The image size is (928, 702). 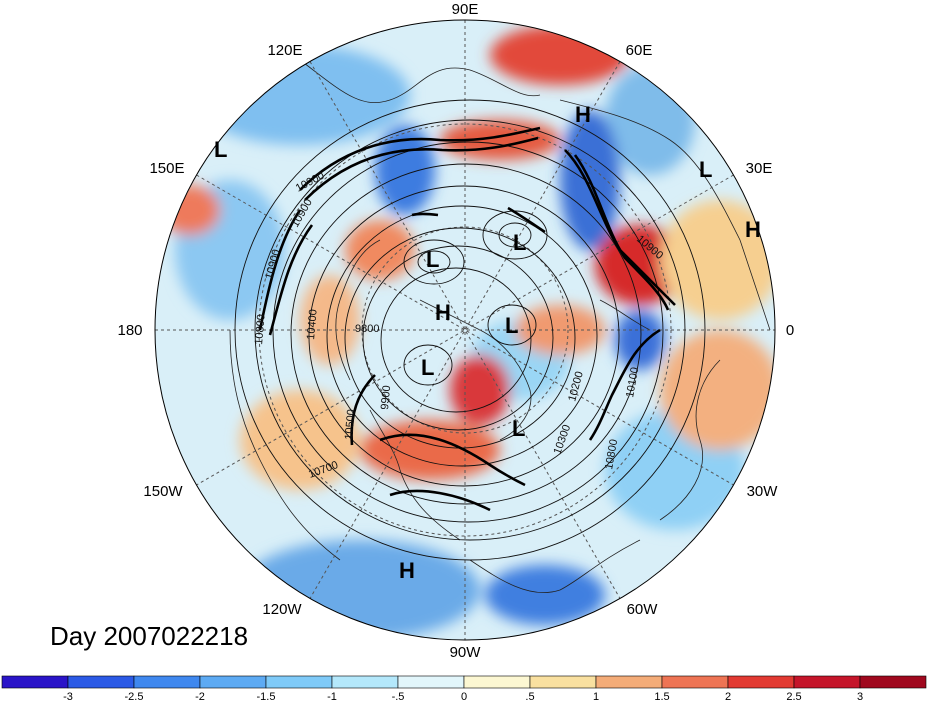 What do you see at coordinates (466, 652) in the screenshot?
I see `longitude-label: 90W` at bounding box center [466, 652].